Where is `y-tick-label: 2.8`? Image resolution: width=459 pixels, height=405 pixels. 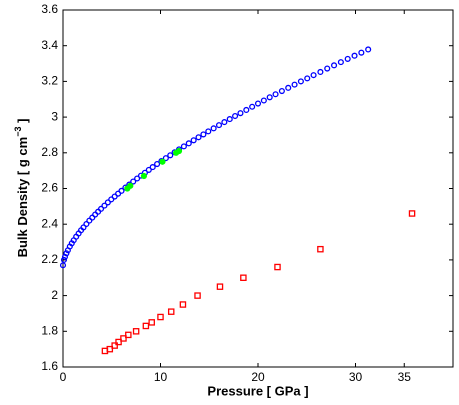 y-tick-label: 2.8 is located at coordinates (49, 152).